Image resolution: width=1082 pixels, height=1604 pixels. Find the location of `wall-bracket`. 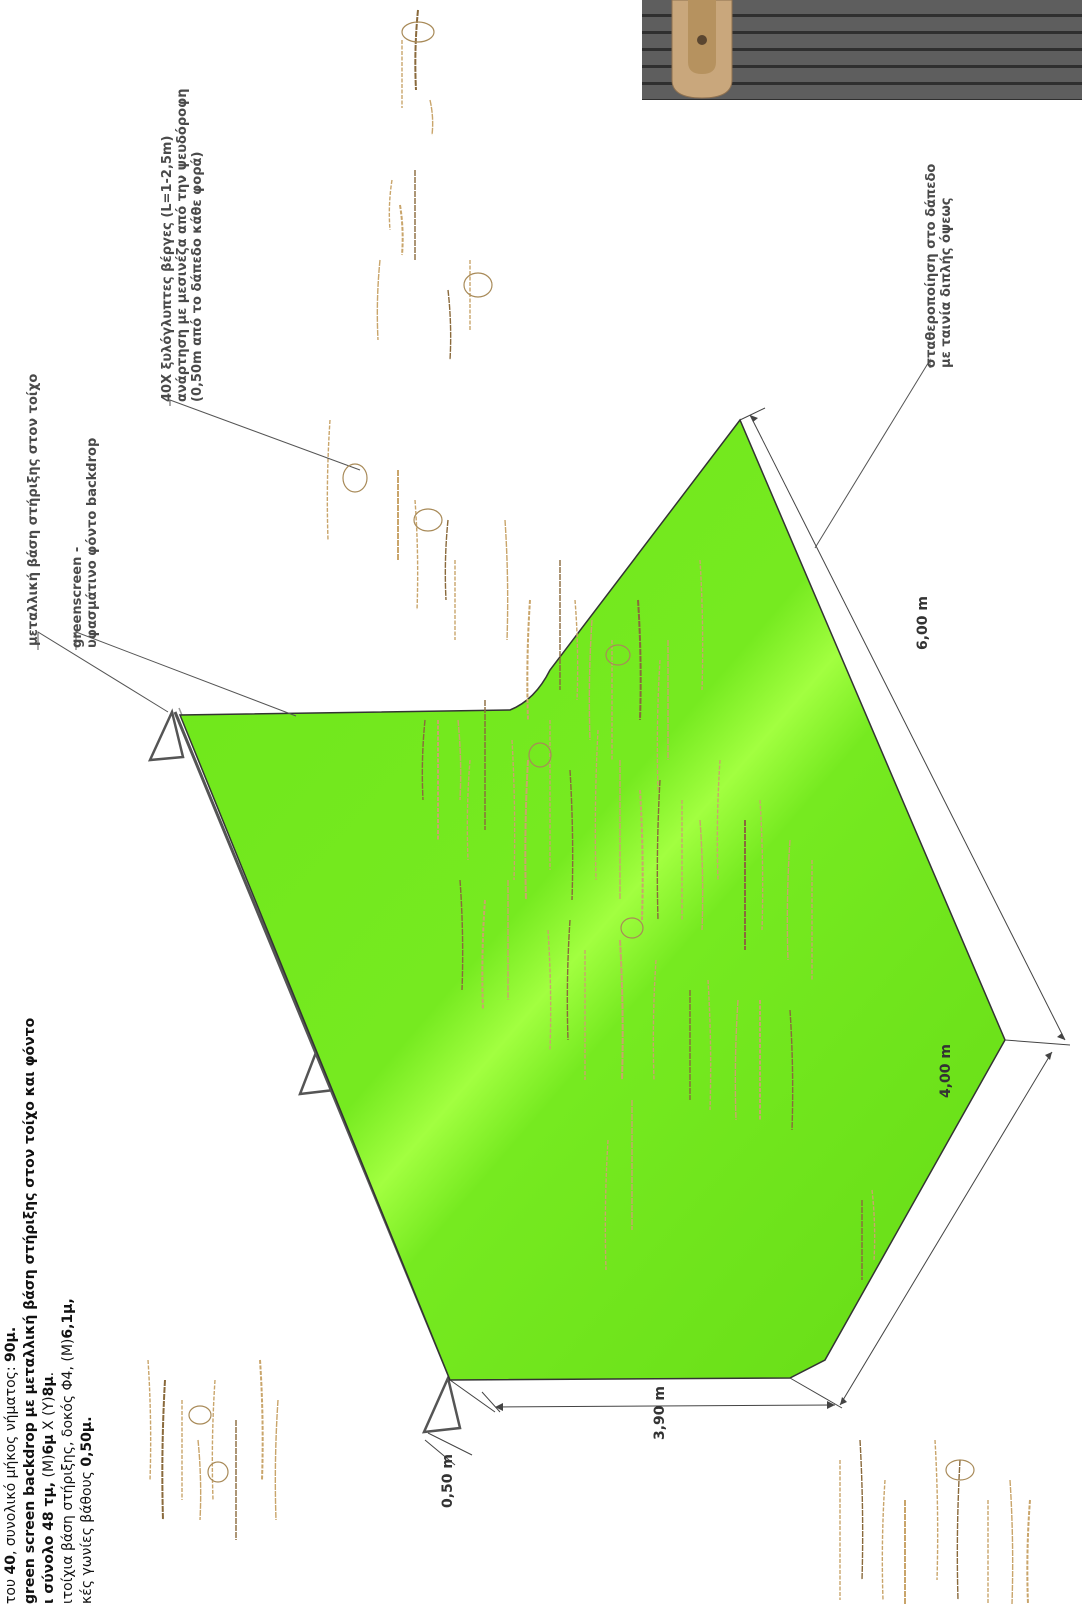

wall-bracket is located at coordinates (166, 735).